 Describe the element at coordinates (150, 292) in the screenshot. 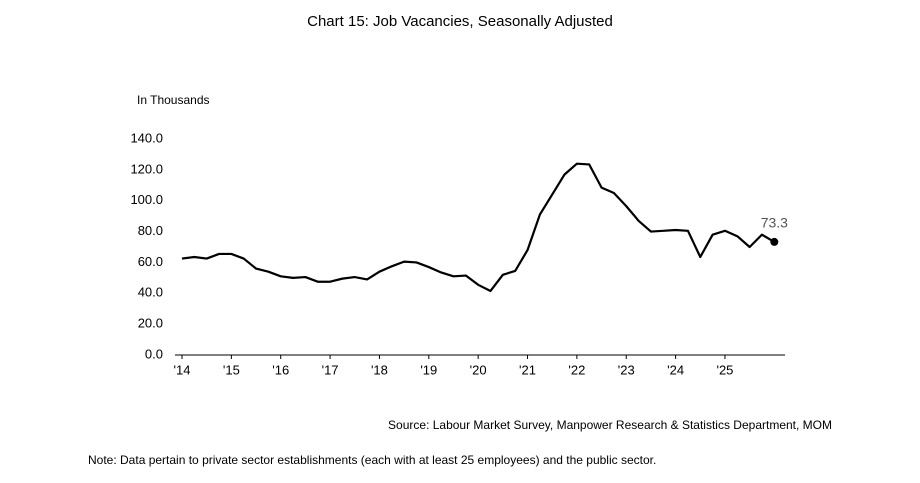

I see `y-tick-label: 40.0` at that location.